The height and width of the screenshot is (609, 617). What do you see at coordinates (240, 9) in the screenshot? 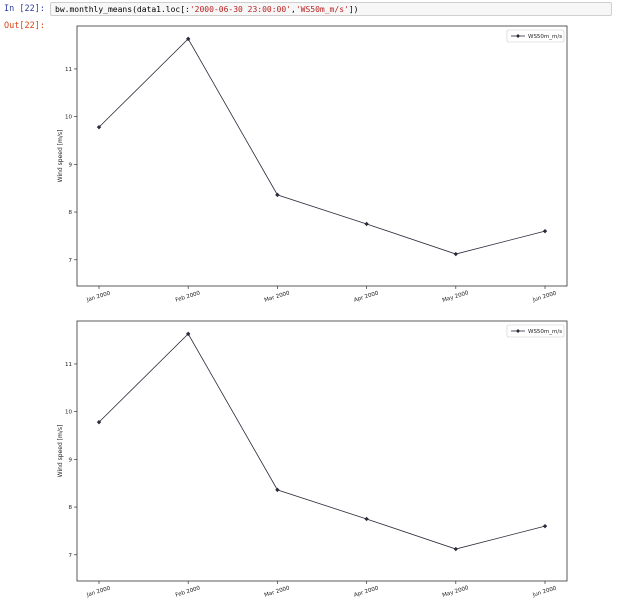
I see `code-string-date: '2000-06-30 23:00:00'` at bounding box center [240, 9].